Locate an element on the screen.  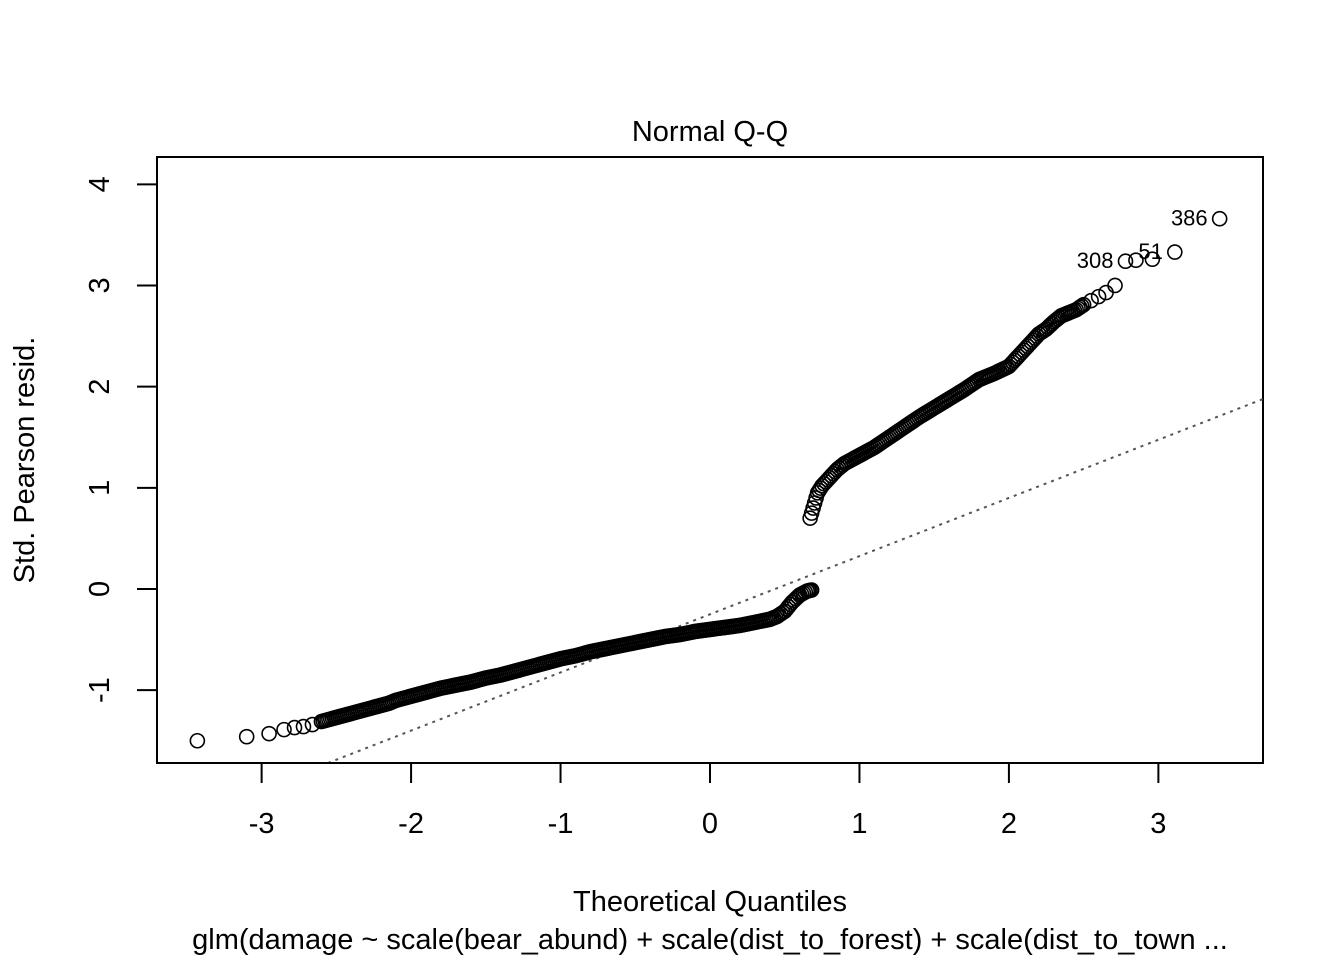
point-label: 386 is located at coordinates (1189, 218).